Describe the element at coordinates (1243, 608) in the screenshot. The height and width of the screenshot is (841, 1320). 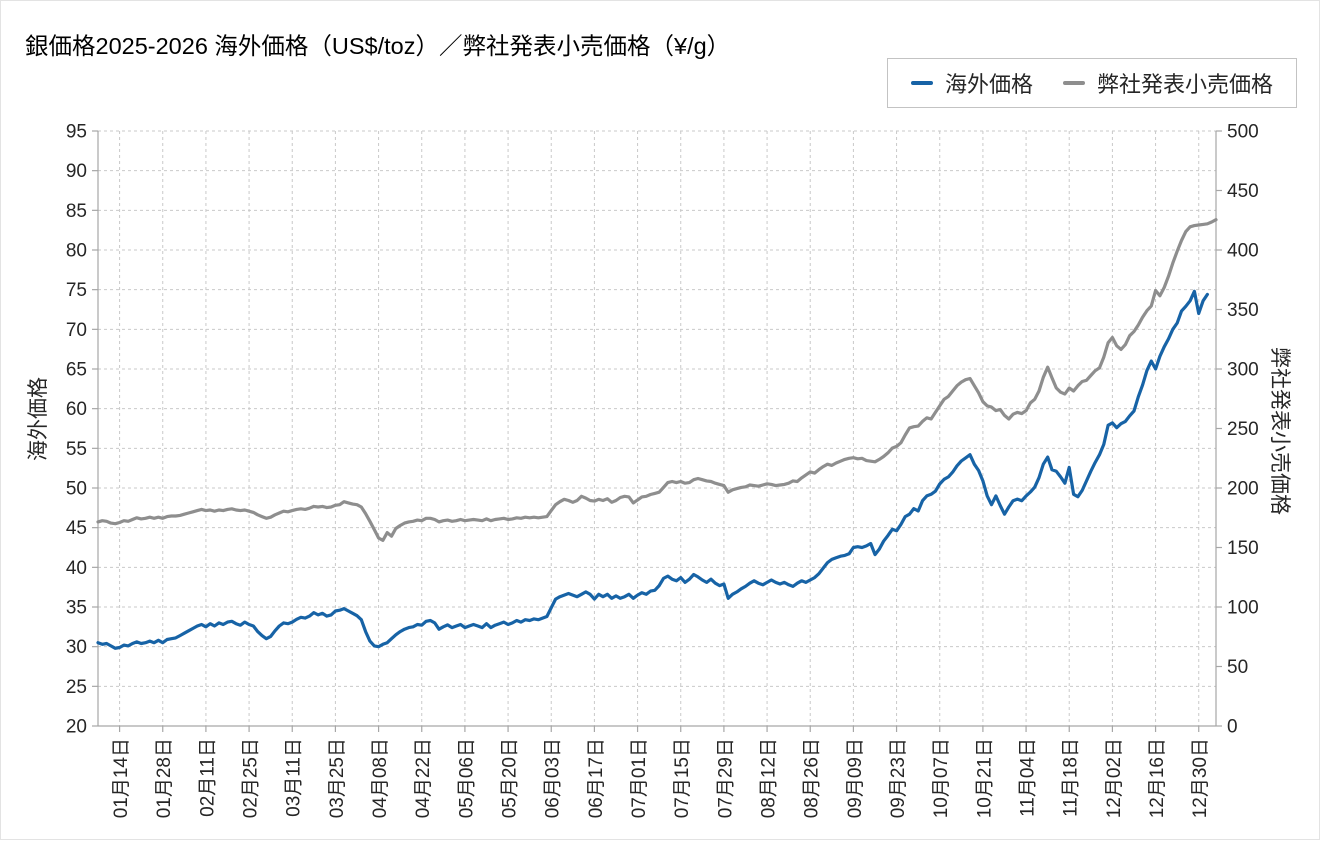
I see `right-tick-label: 100` at that location.